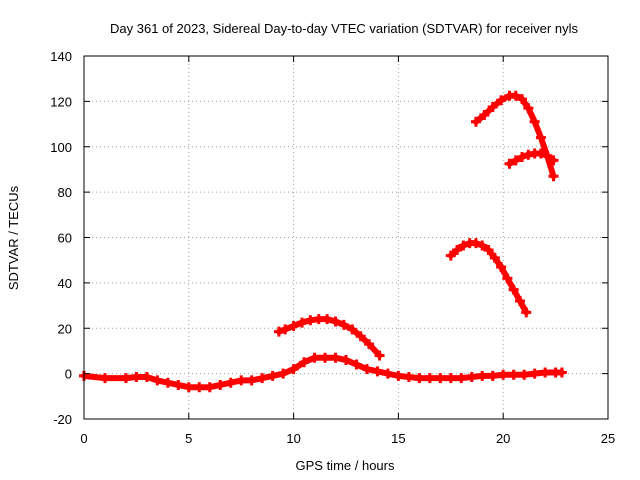 This screenshot has width=640, height=480. I want to click on y-tick-label: 40, so click(65, 283).